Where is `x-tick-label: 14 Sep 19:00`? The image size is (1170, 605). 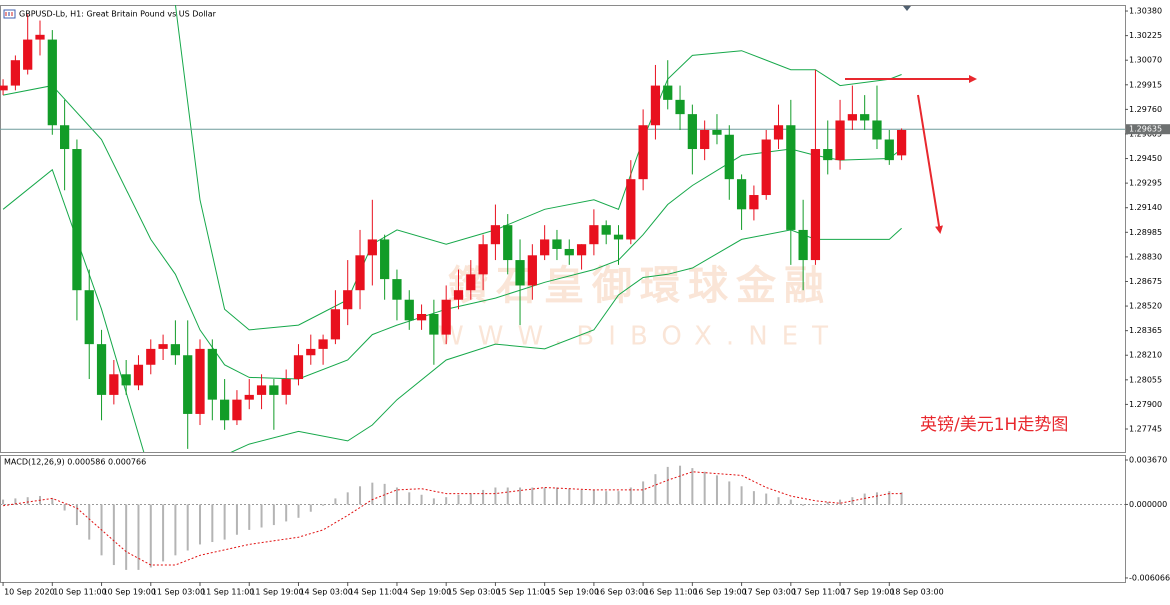 x-tick-label: 14 Sep 19:00 is located at coordinates (424, 592).